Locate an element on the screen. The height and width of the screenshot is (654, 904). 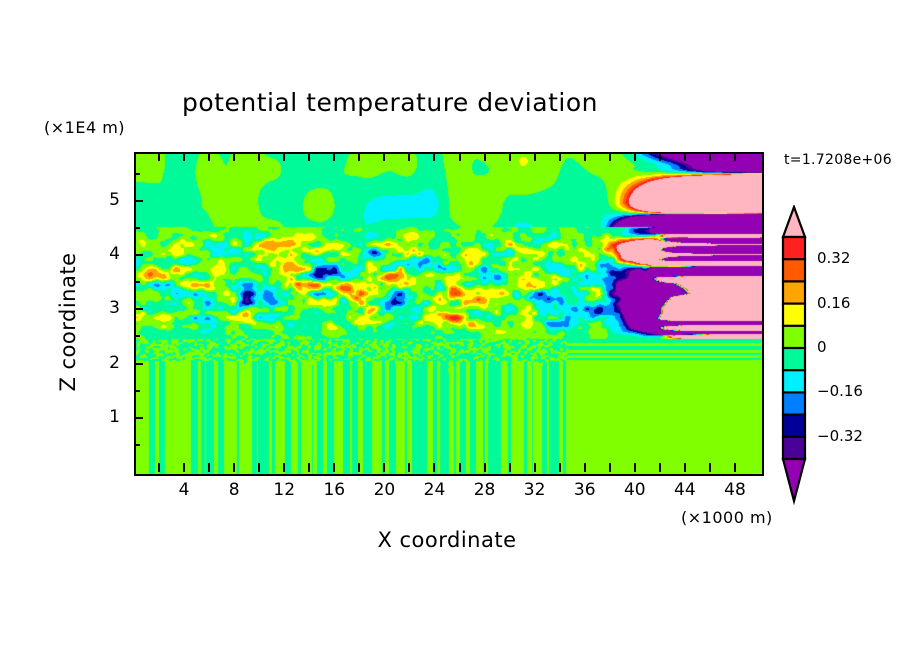
x-tick-label: 16 is located at coordinates (334, 490).